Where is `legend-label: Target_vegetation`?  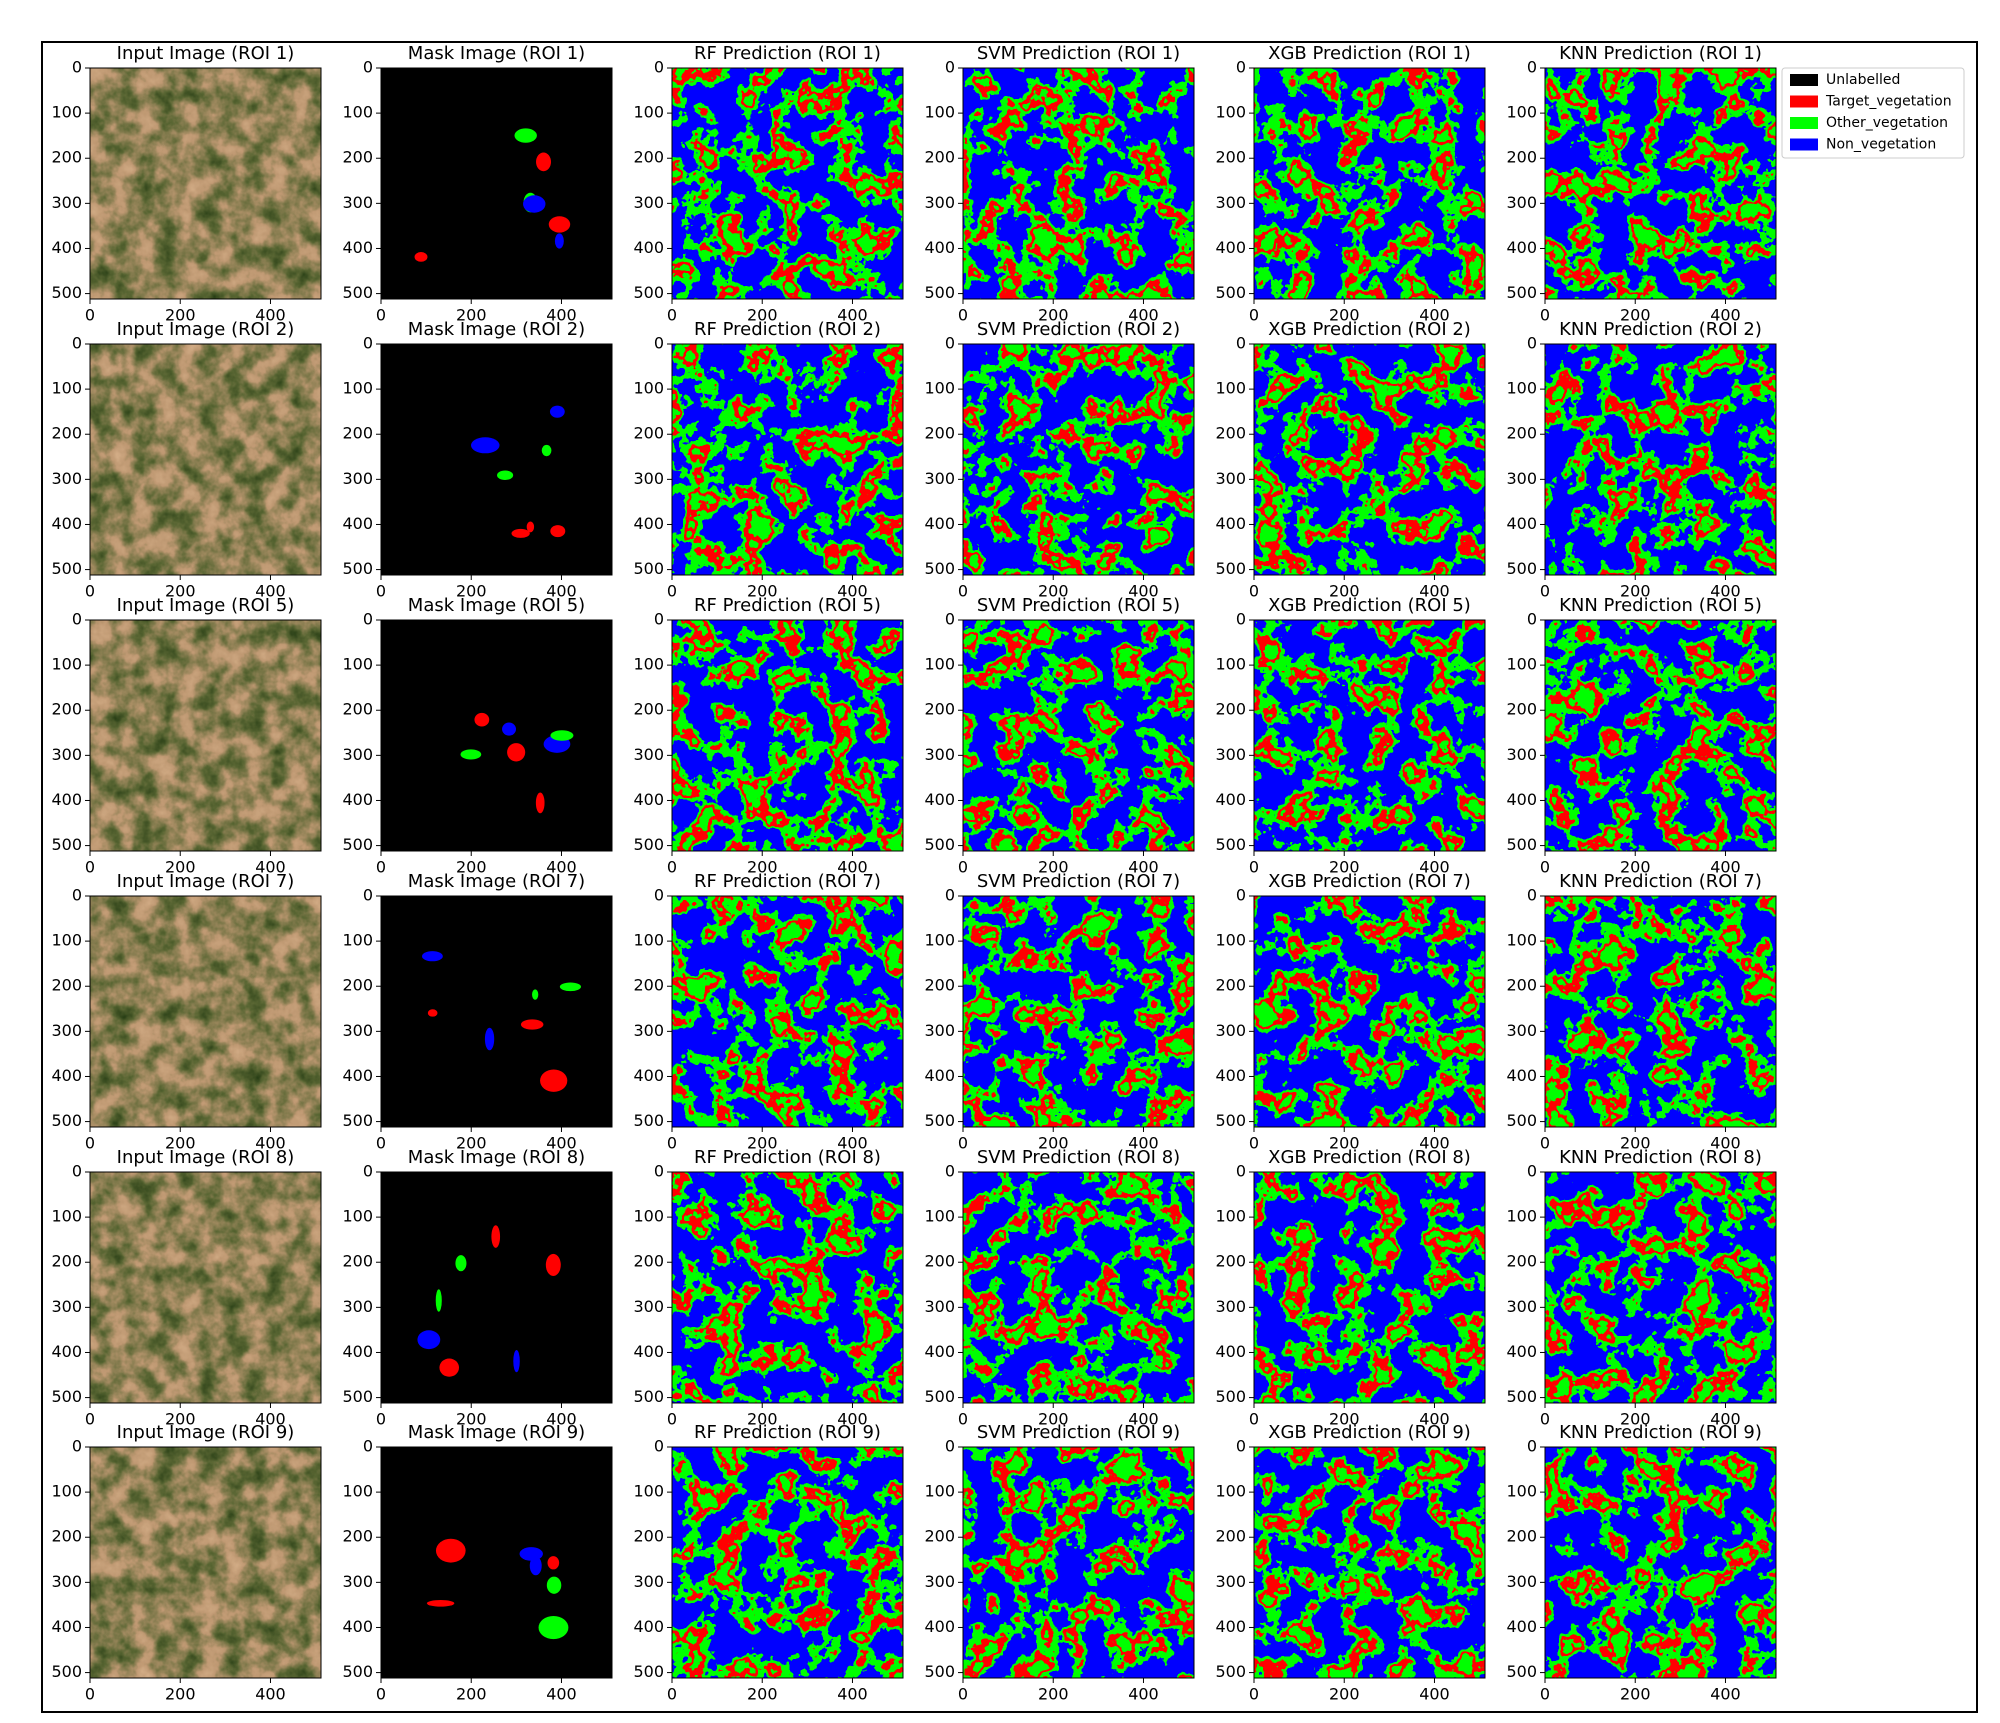
legend-label: Target_vegetation is located at coordinates (1888, 102).